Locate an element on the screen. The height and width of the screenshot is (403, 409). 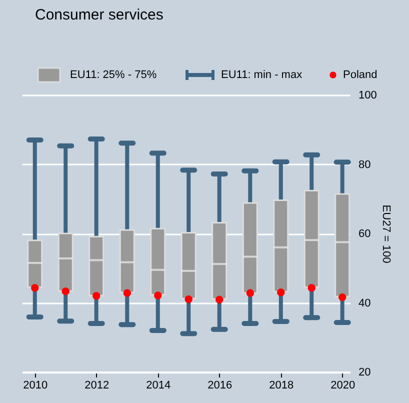
legend-label: Poland is located at coordinates (360, 75).